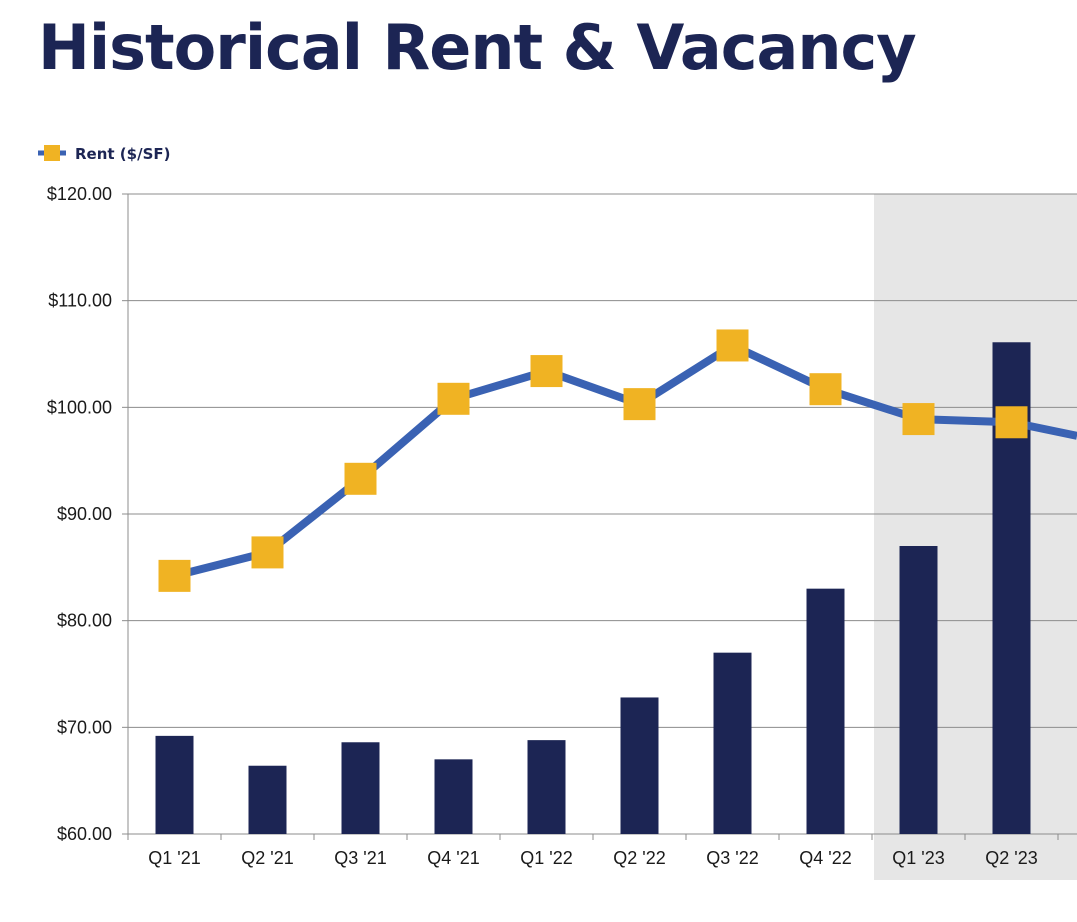 Image resolution: width=1077 pixels, height=922 pixels. Describe the element at coordinates (174, 858) in the screenshot. I see `x-tick-label: Q1 '21` at that location.